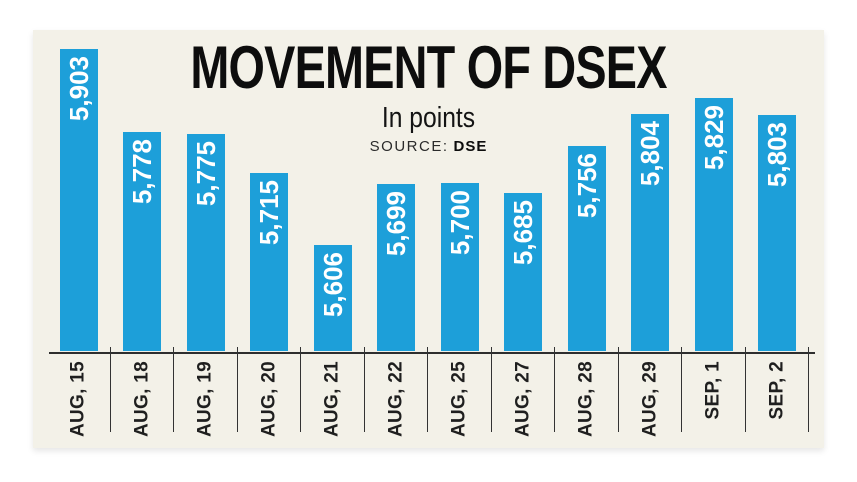  I want to click on x-tick-cell: SEP, 2, so click(777, 389).